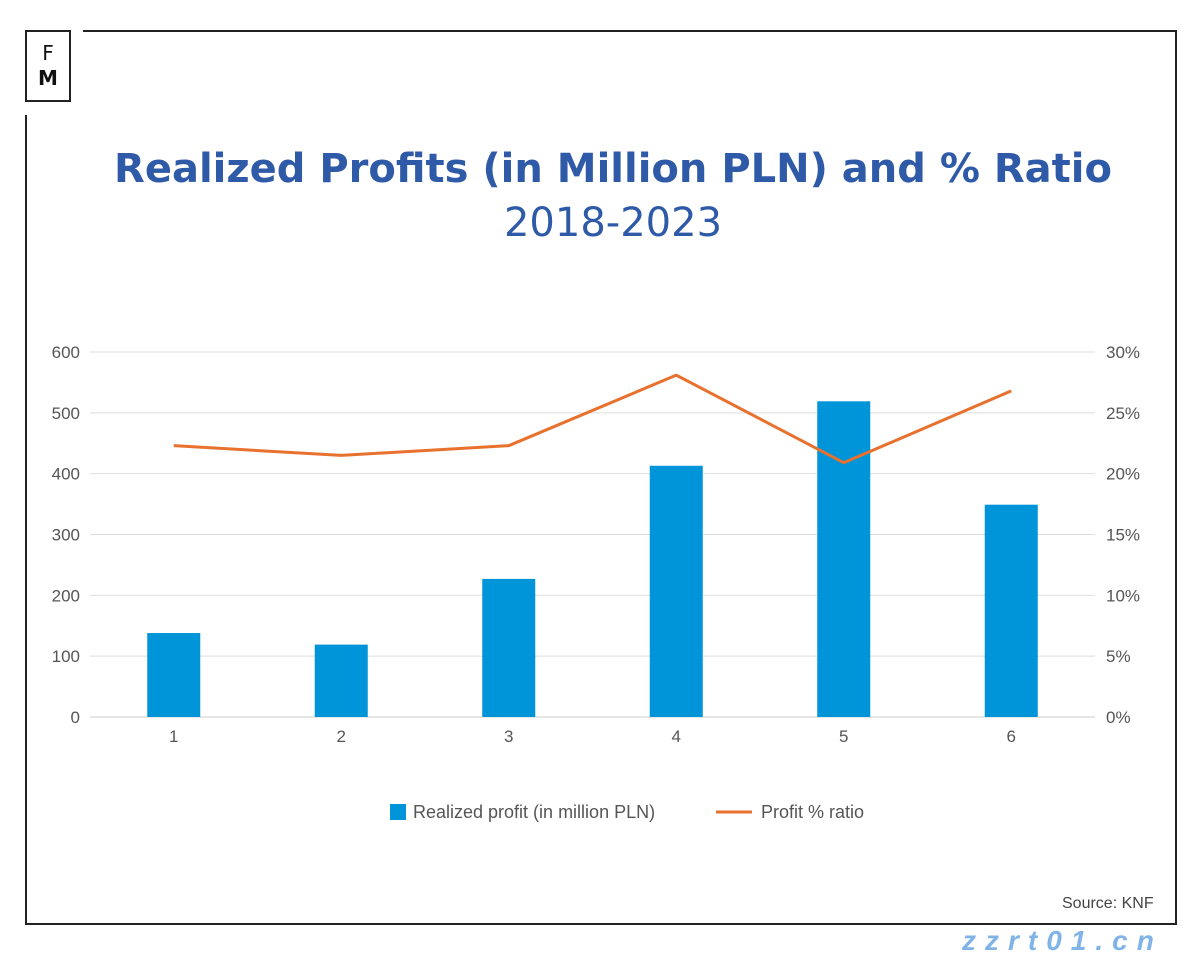 This screenshot has height=957, width=1200. I want to click on y-left-tick-label: 200, so click(66, 595).